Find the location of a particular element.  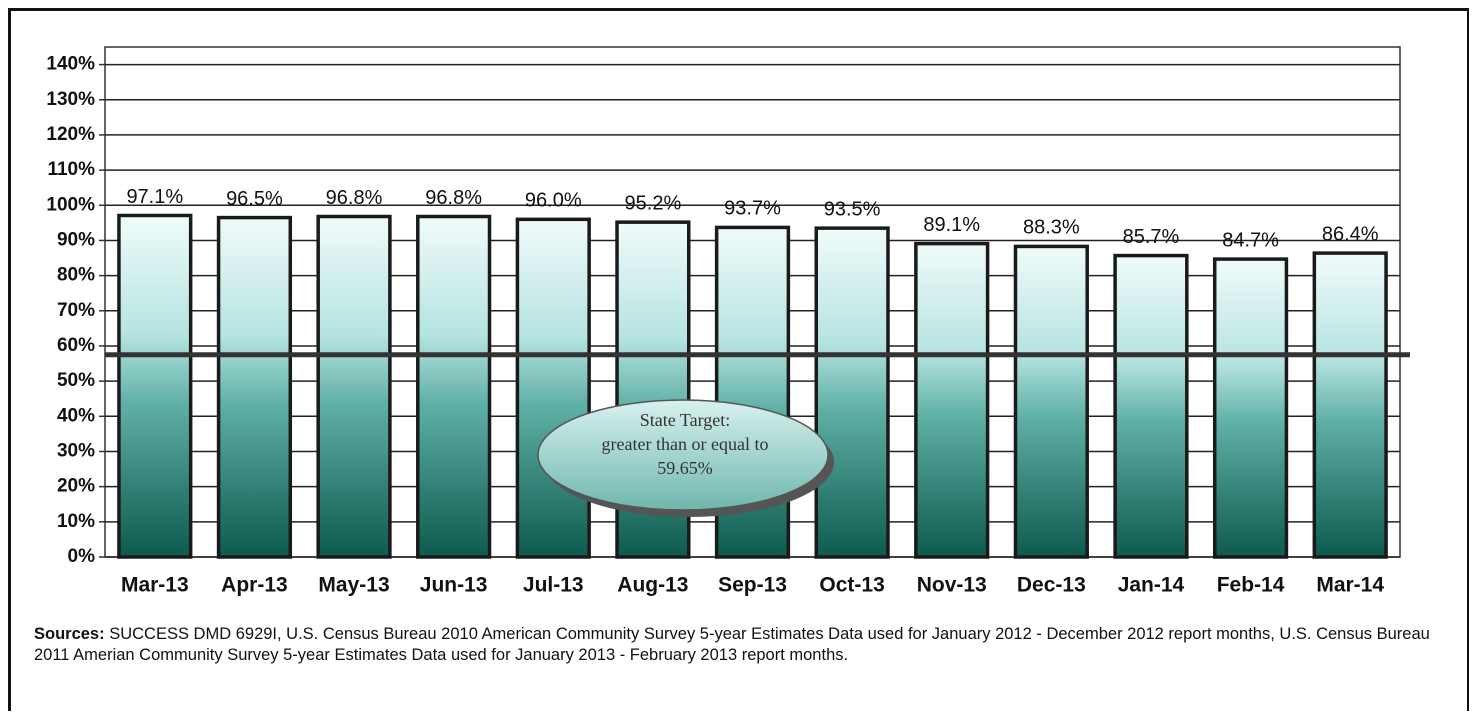

x-tick-label: May-13 is located at coordinates (353, 585).